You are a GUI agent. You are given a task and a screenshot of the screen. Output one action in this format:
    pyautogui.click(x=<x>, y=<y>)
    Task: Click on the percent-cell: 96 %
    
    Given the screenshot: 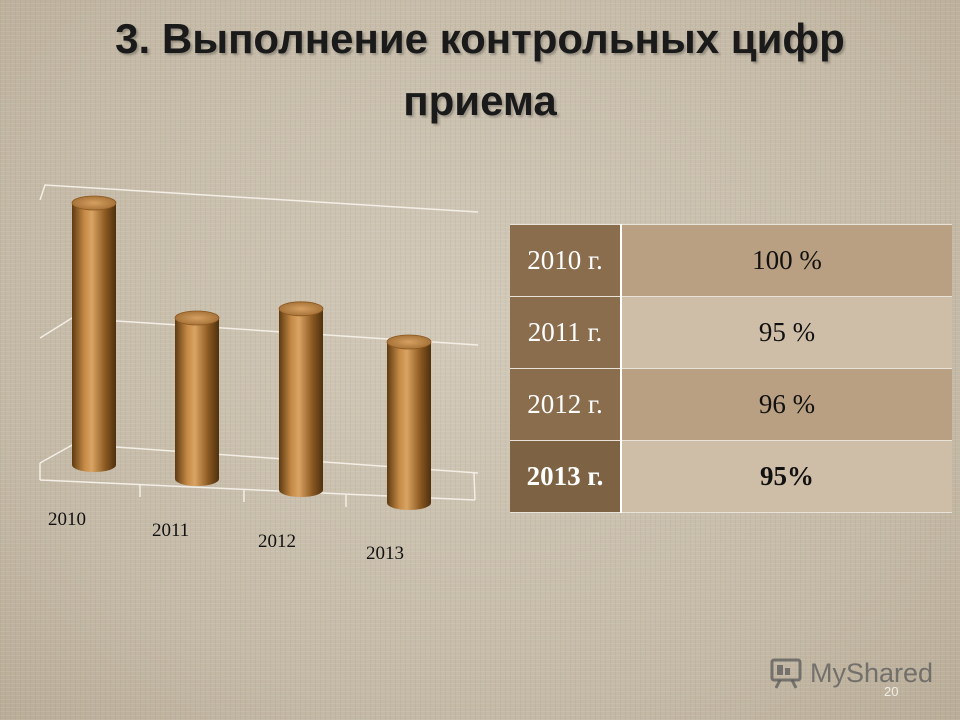 What is the action you would take?
    pyautogui.click(x=786, y=404)
    